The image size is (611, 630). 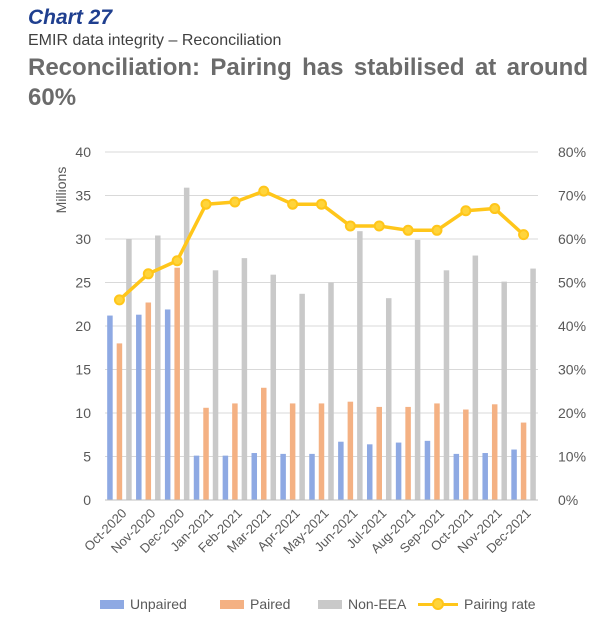 I want to click on legend-item-unpaired: Unpaired, so click(x=143, y=604).